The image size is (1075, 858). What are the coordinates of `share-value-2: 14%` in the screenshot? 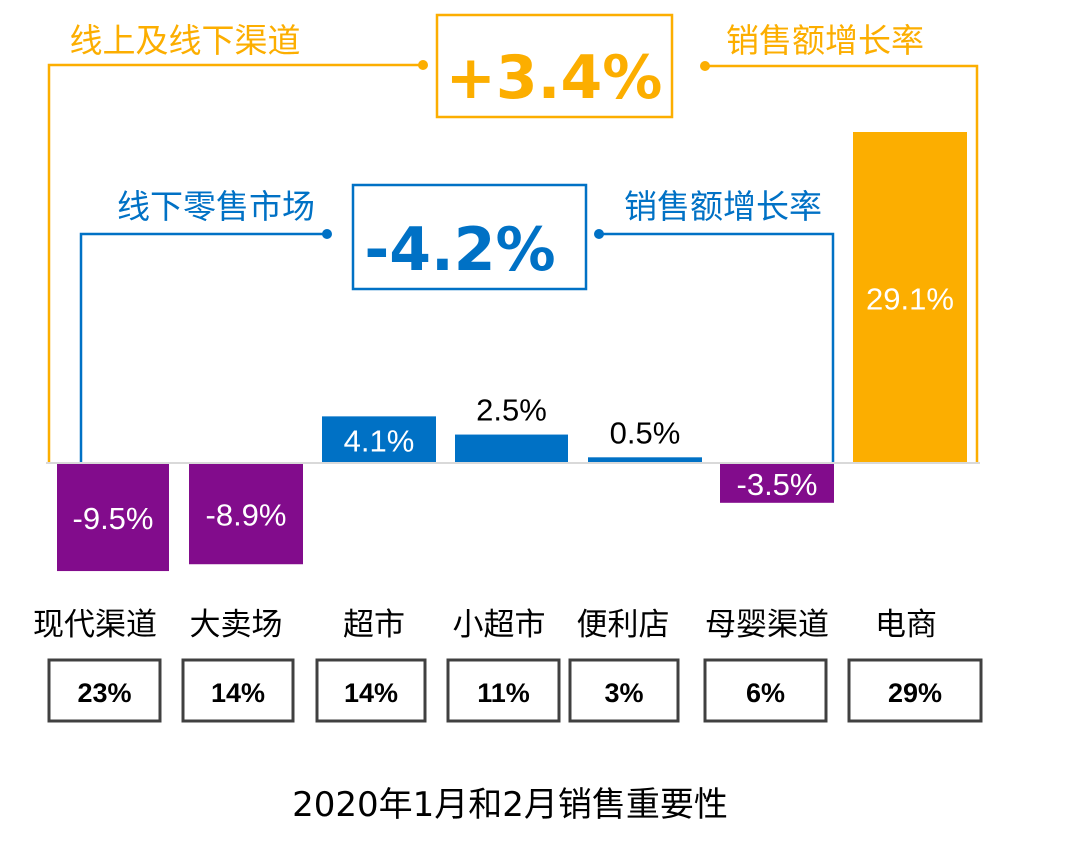 It's located at (371, 693).